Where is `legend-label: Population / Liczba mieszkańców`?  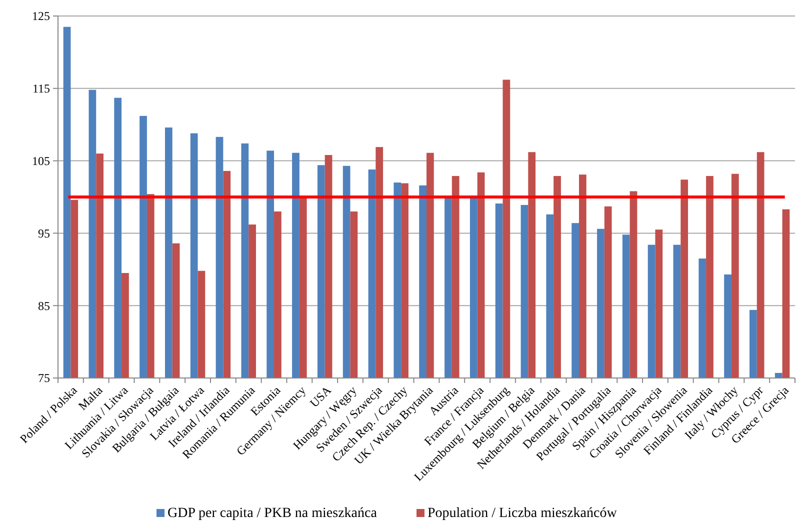
legend-label: Population / Liczba mieszkańców is located at coordinates (523, 513).